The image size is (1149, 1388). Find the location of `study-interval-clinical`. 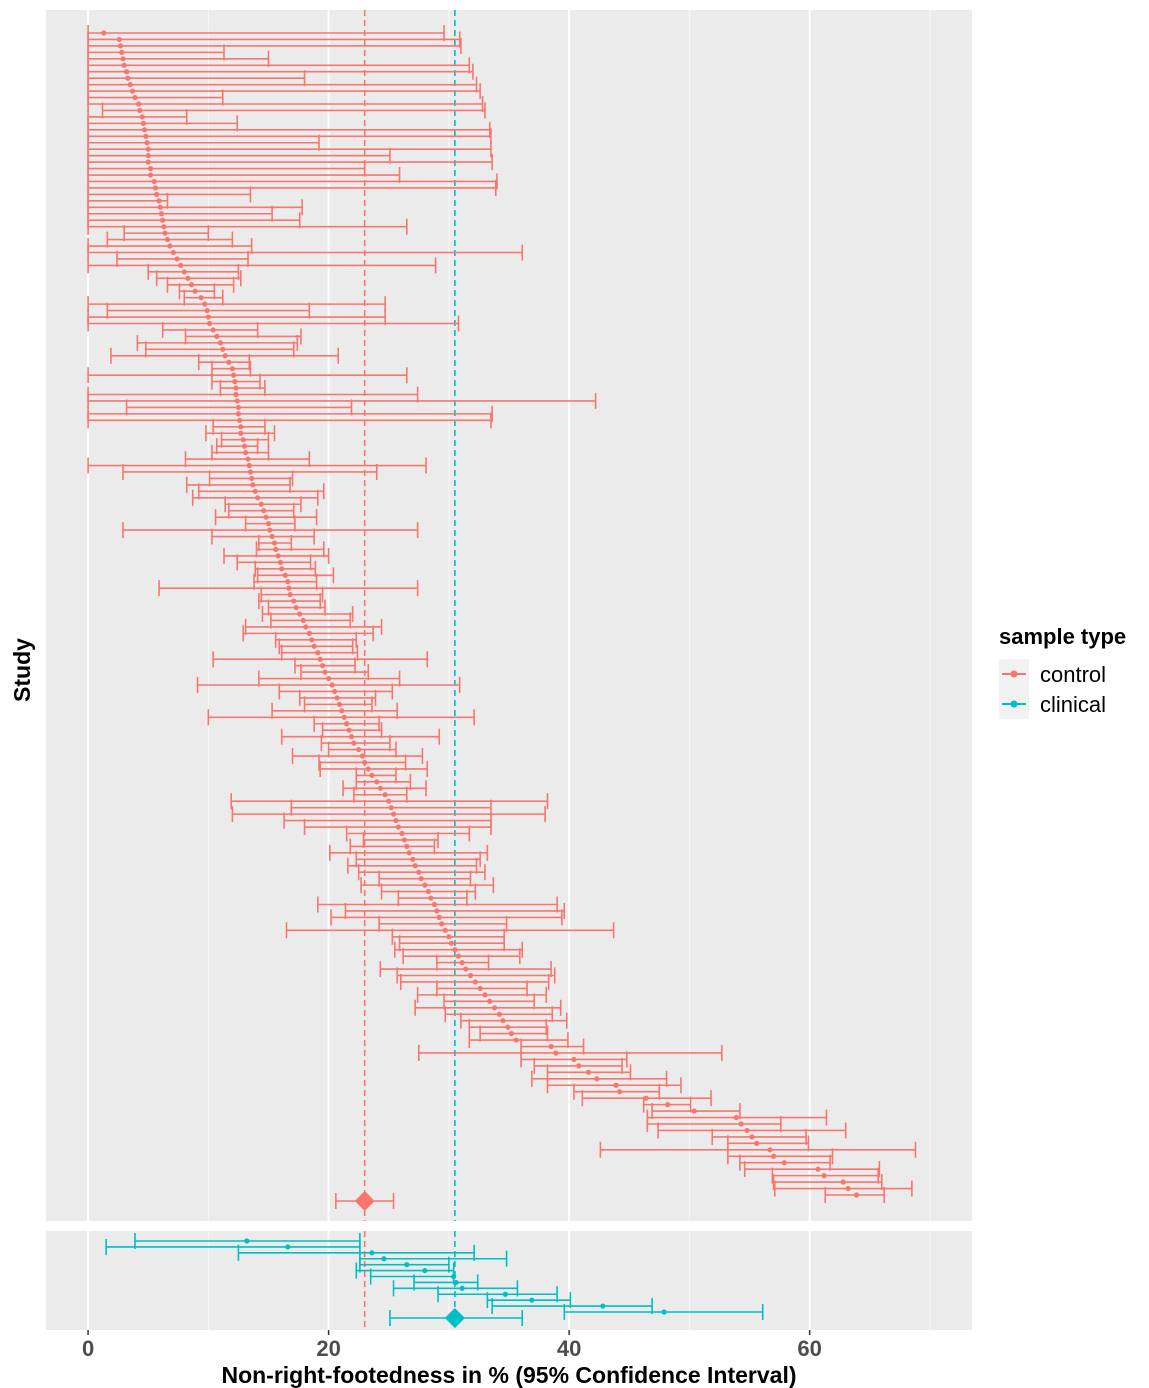

study-interval-clinical is located at coordinates (413, 1276).